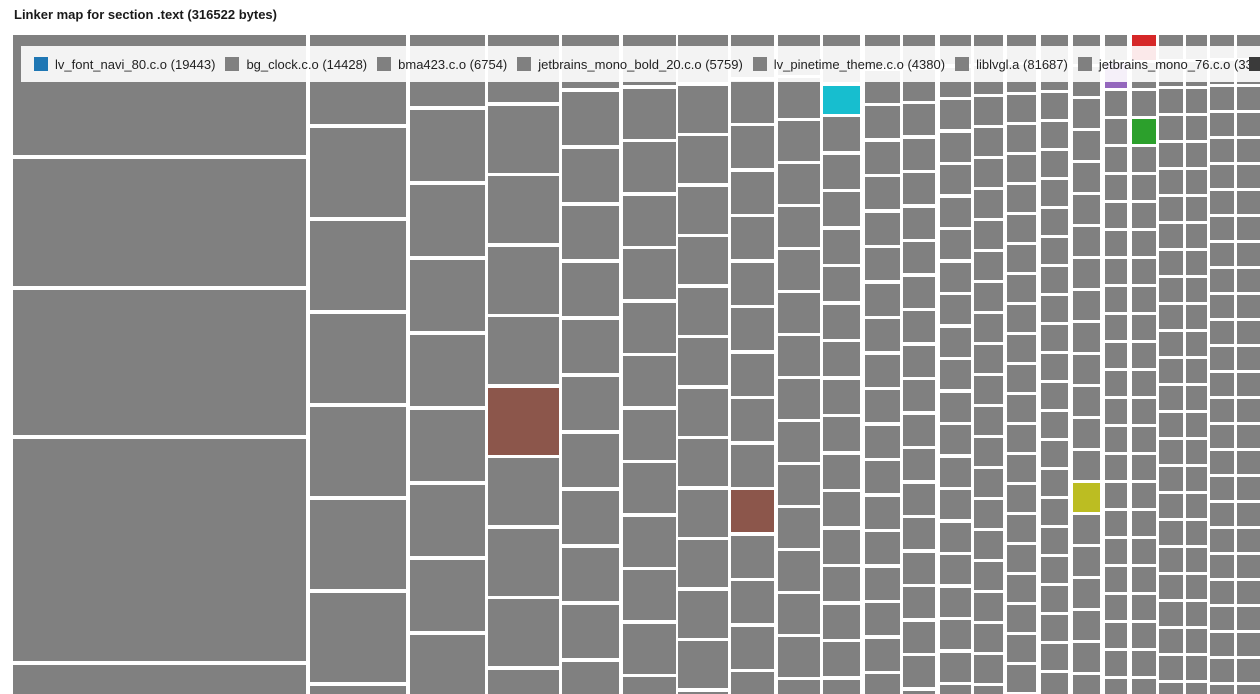  Describe the element at coordinates (848, 64) in the screenshot. I see `legend-item: lv_pinetime_theme.c.o (4380)` at that location.